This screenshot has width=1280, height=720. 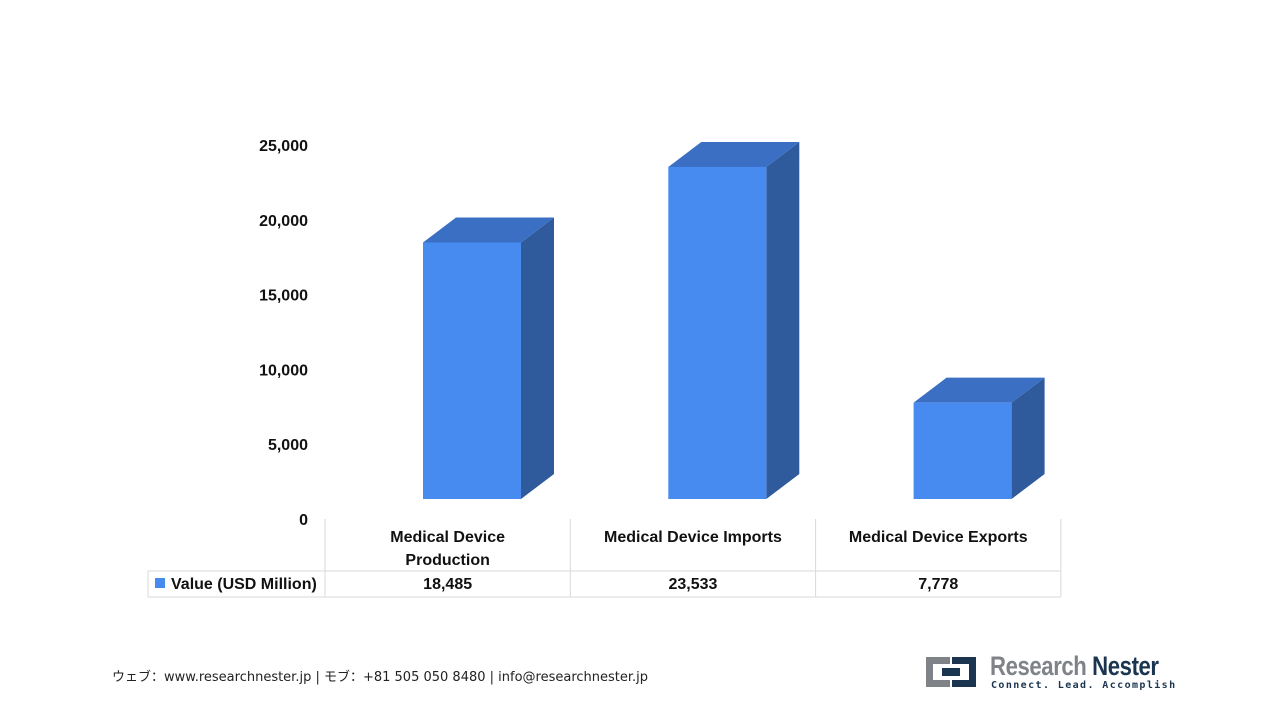 What do you see at coordinates (1084, 685) in the screenshot?
I see `logo-tagline: Connect. Lead. Accomplish` at bounding box center [1084, 685].